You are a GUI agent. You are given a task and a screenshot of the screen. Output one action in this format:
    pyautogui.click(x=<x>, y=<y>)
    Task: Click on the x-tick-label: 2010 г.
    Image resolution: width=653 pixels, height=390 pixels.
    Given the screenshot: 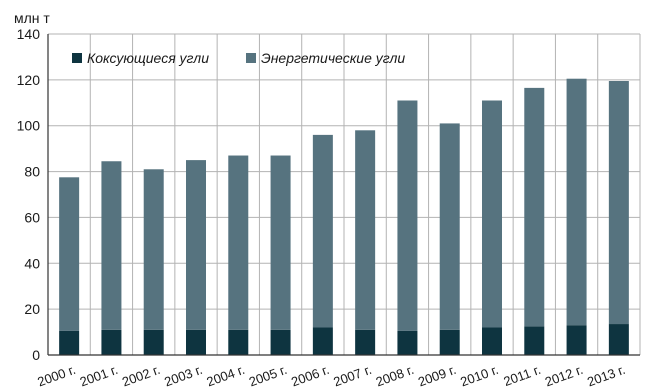 What is the action you would take?
    pyautogui.click(x=479, y=376)
    